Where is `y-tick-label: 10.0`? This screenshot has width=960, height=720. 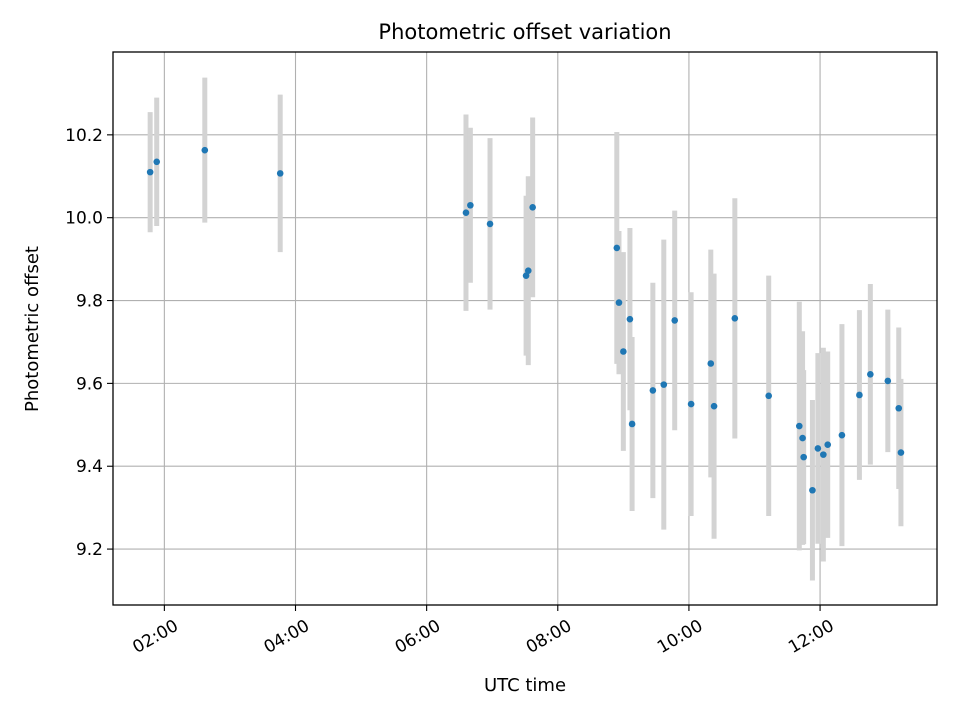
y-tick-label: 10.0 is located at coordinates (84, 219).